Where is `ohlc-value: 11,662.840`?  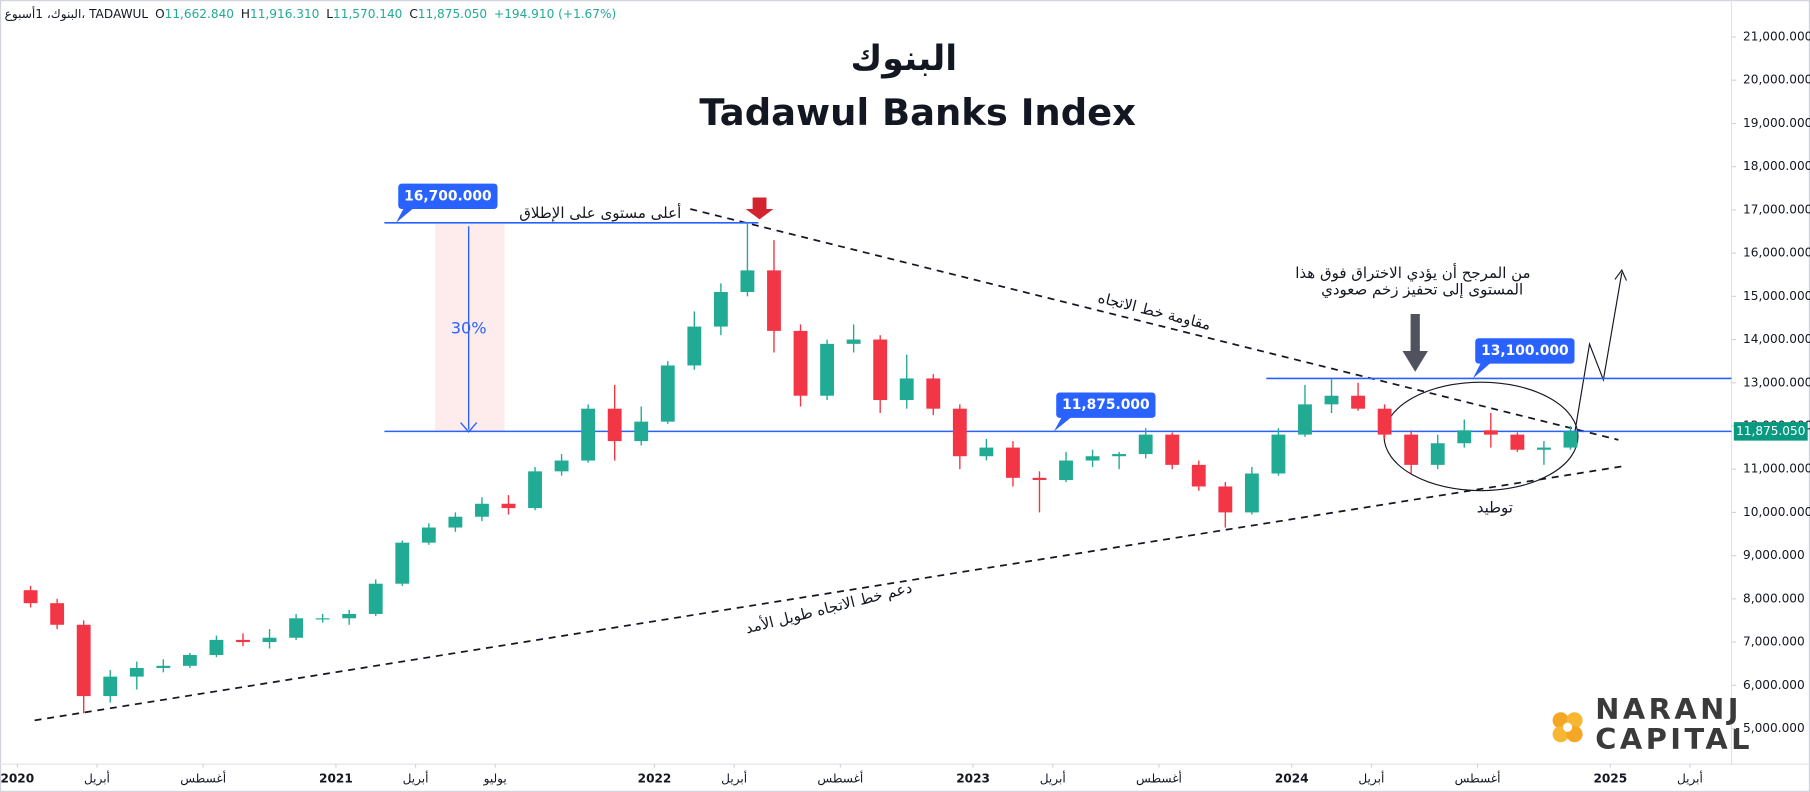 ohlc-value: 11,662.840 is located at coordinates (199, 13).